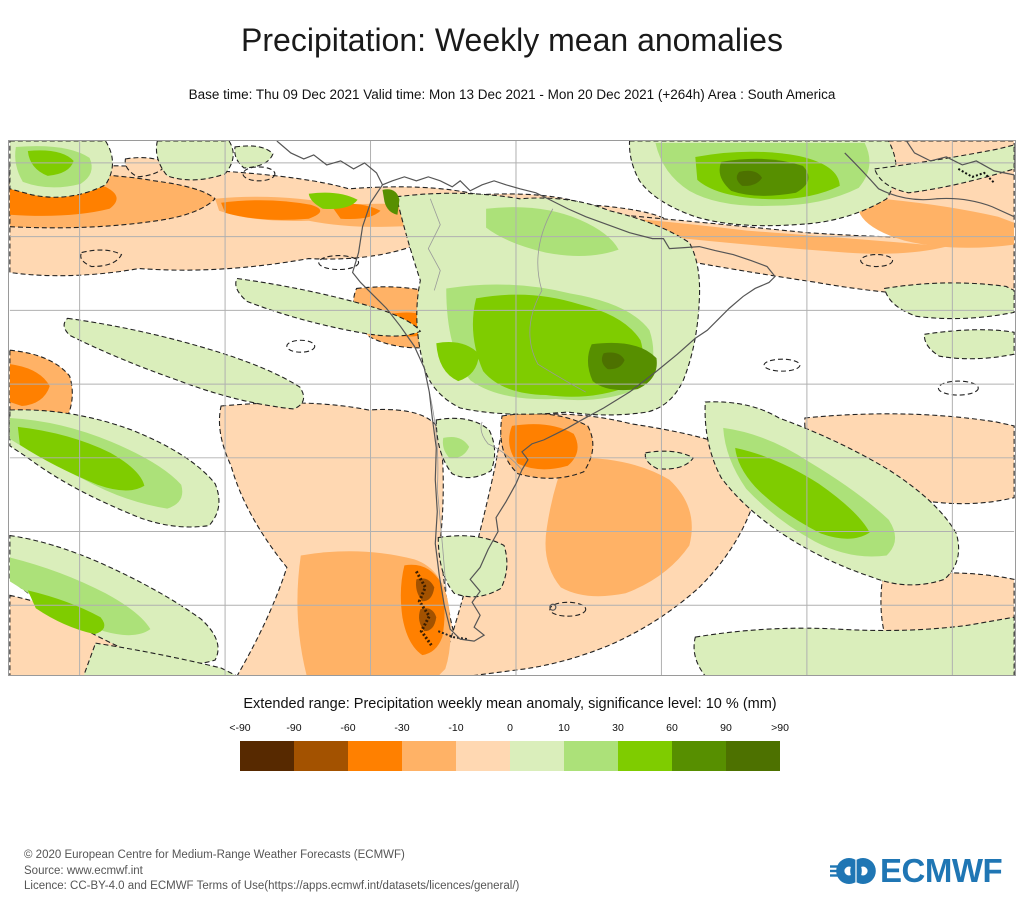  What do you see at coordinates (83, 870) in the screenshot?
I see `footer-source: Source: www.ecmwf.int` at bounding box center [83, 870].